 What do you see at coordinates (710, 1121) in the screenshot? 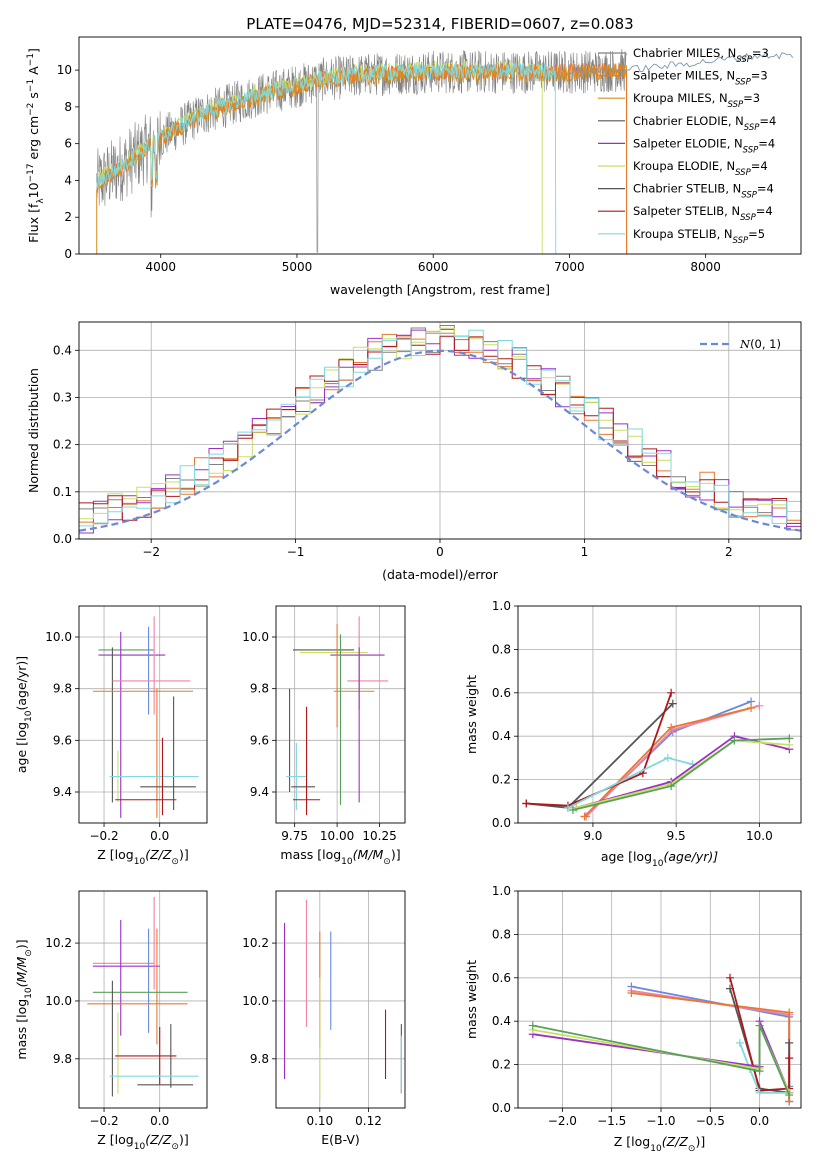
I see `x-tick-label: −0.5` at bounding box center [710, 1121].